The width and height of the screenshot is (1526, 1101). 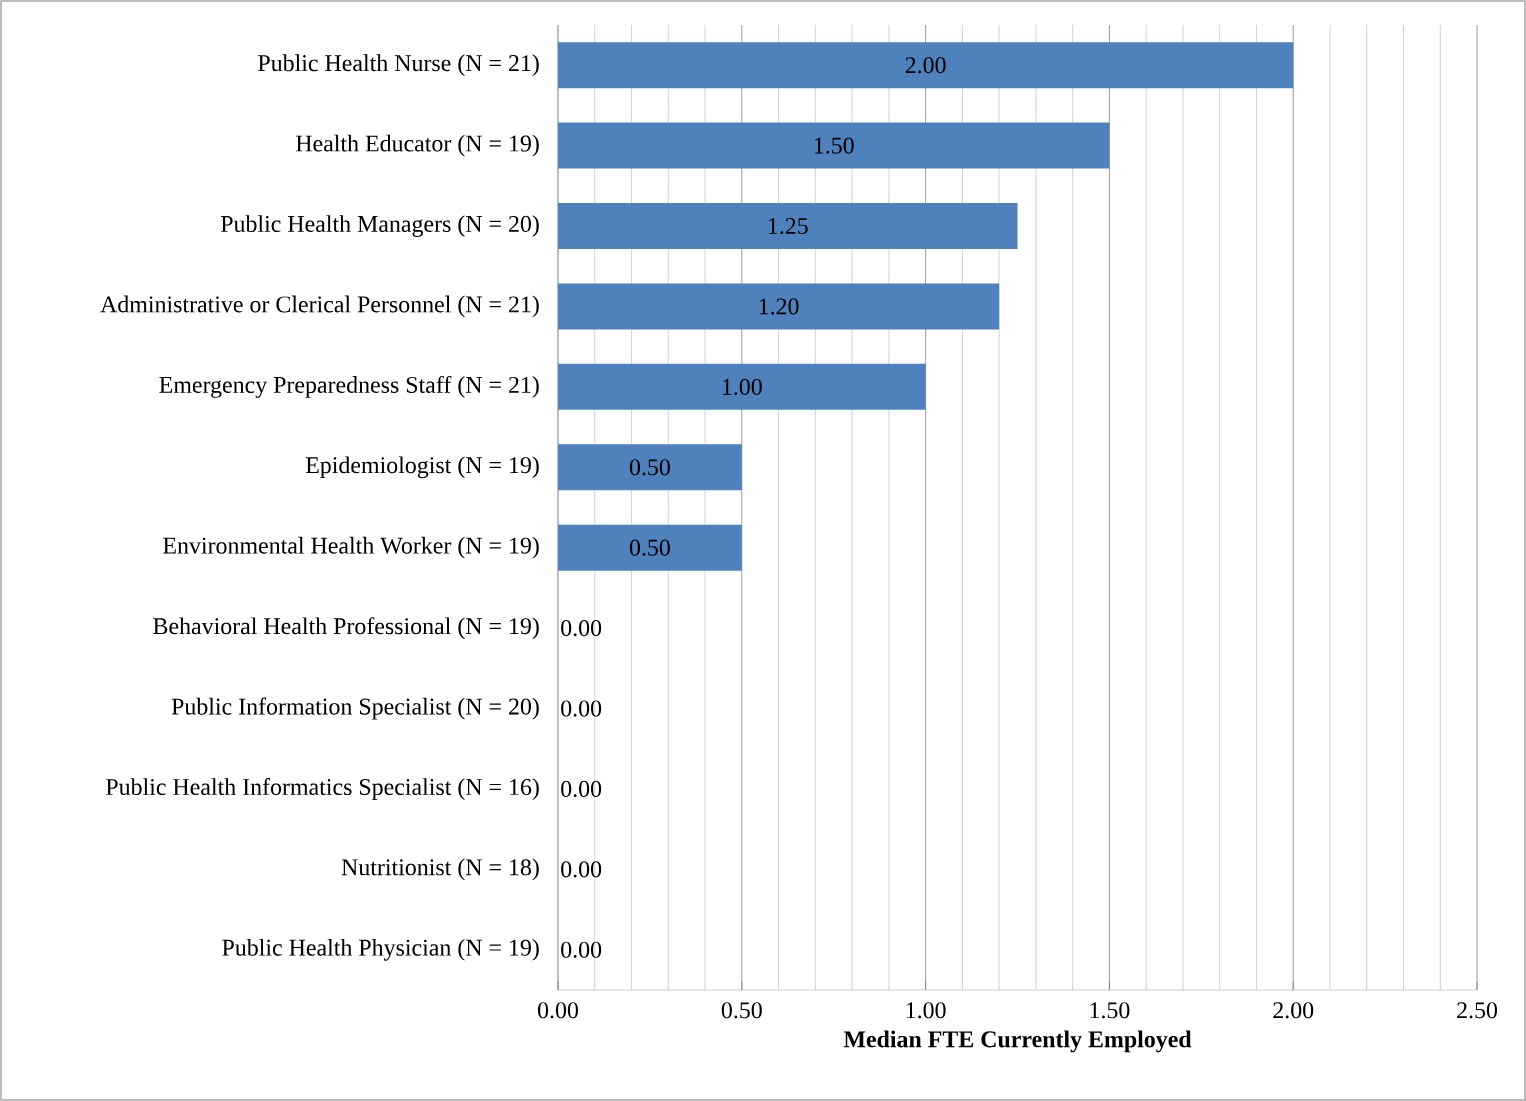 I want to click on x-tick-label: 2.50, so click(x=1477, y=1010).